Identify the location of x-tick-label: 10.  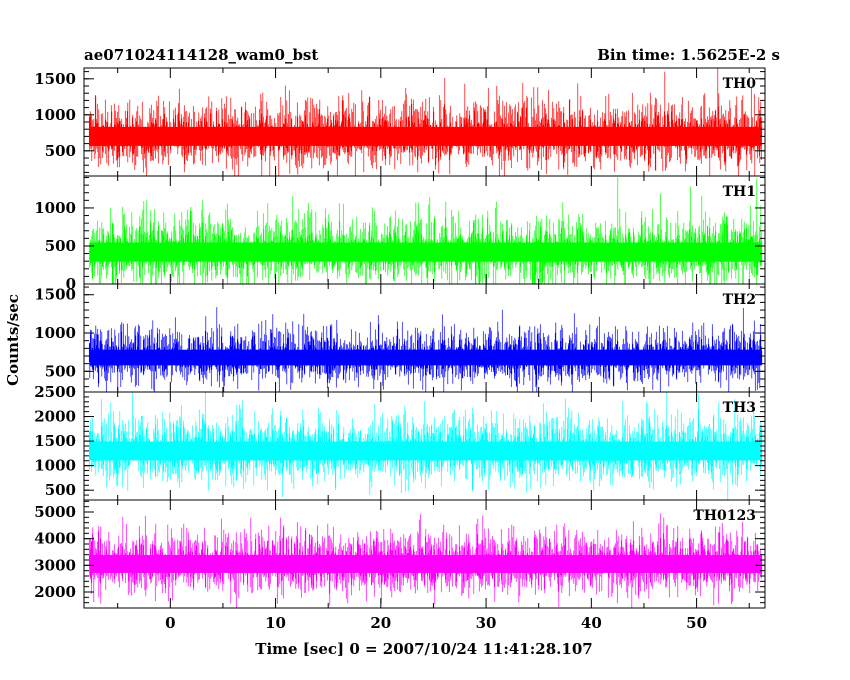
(275, 623).